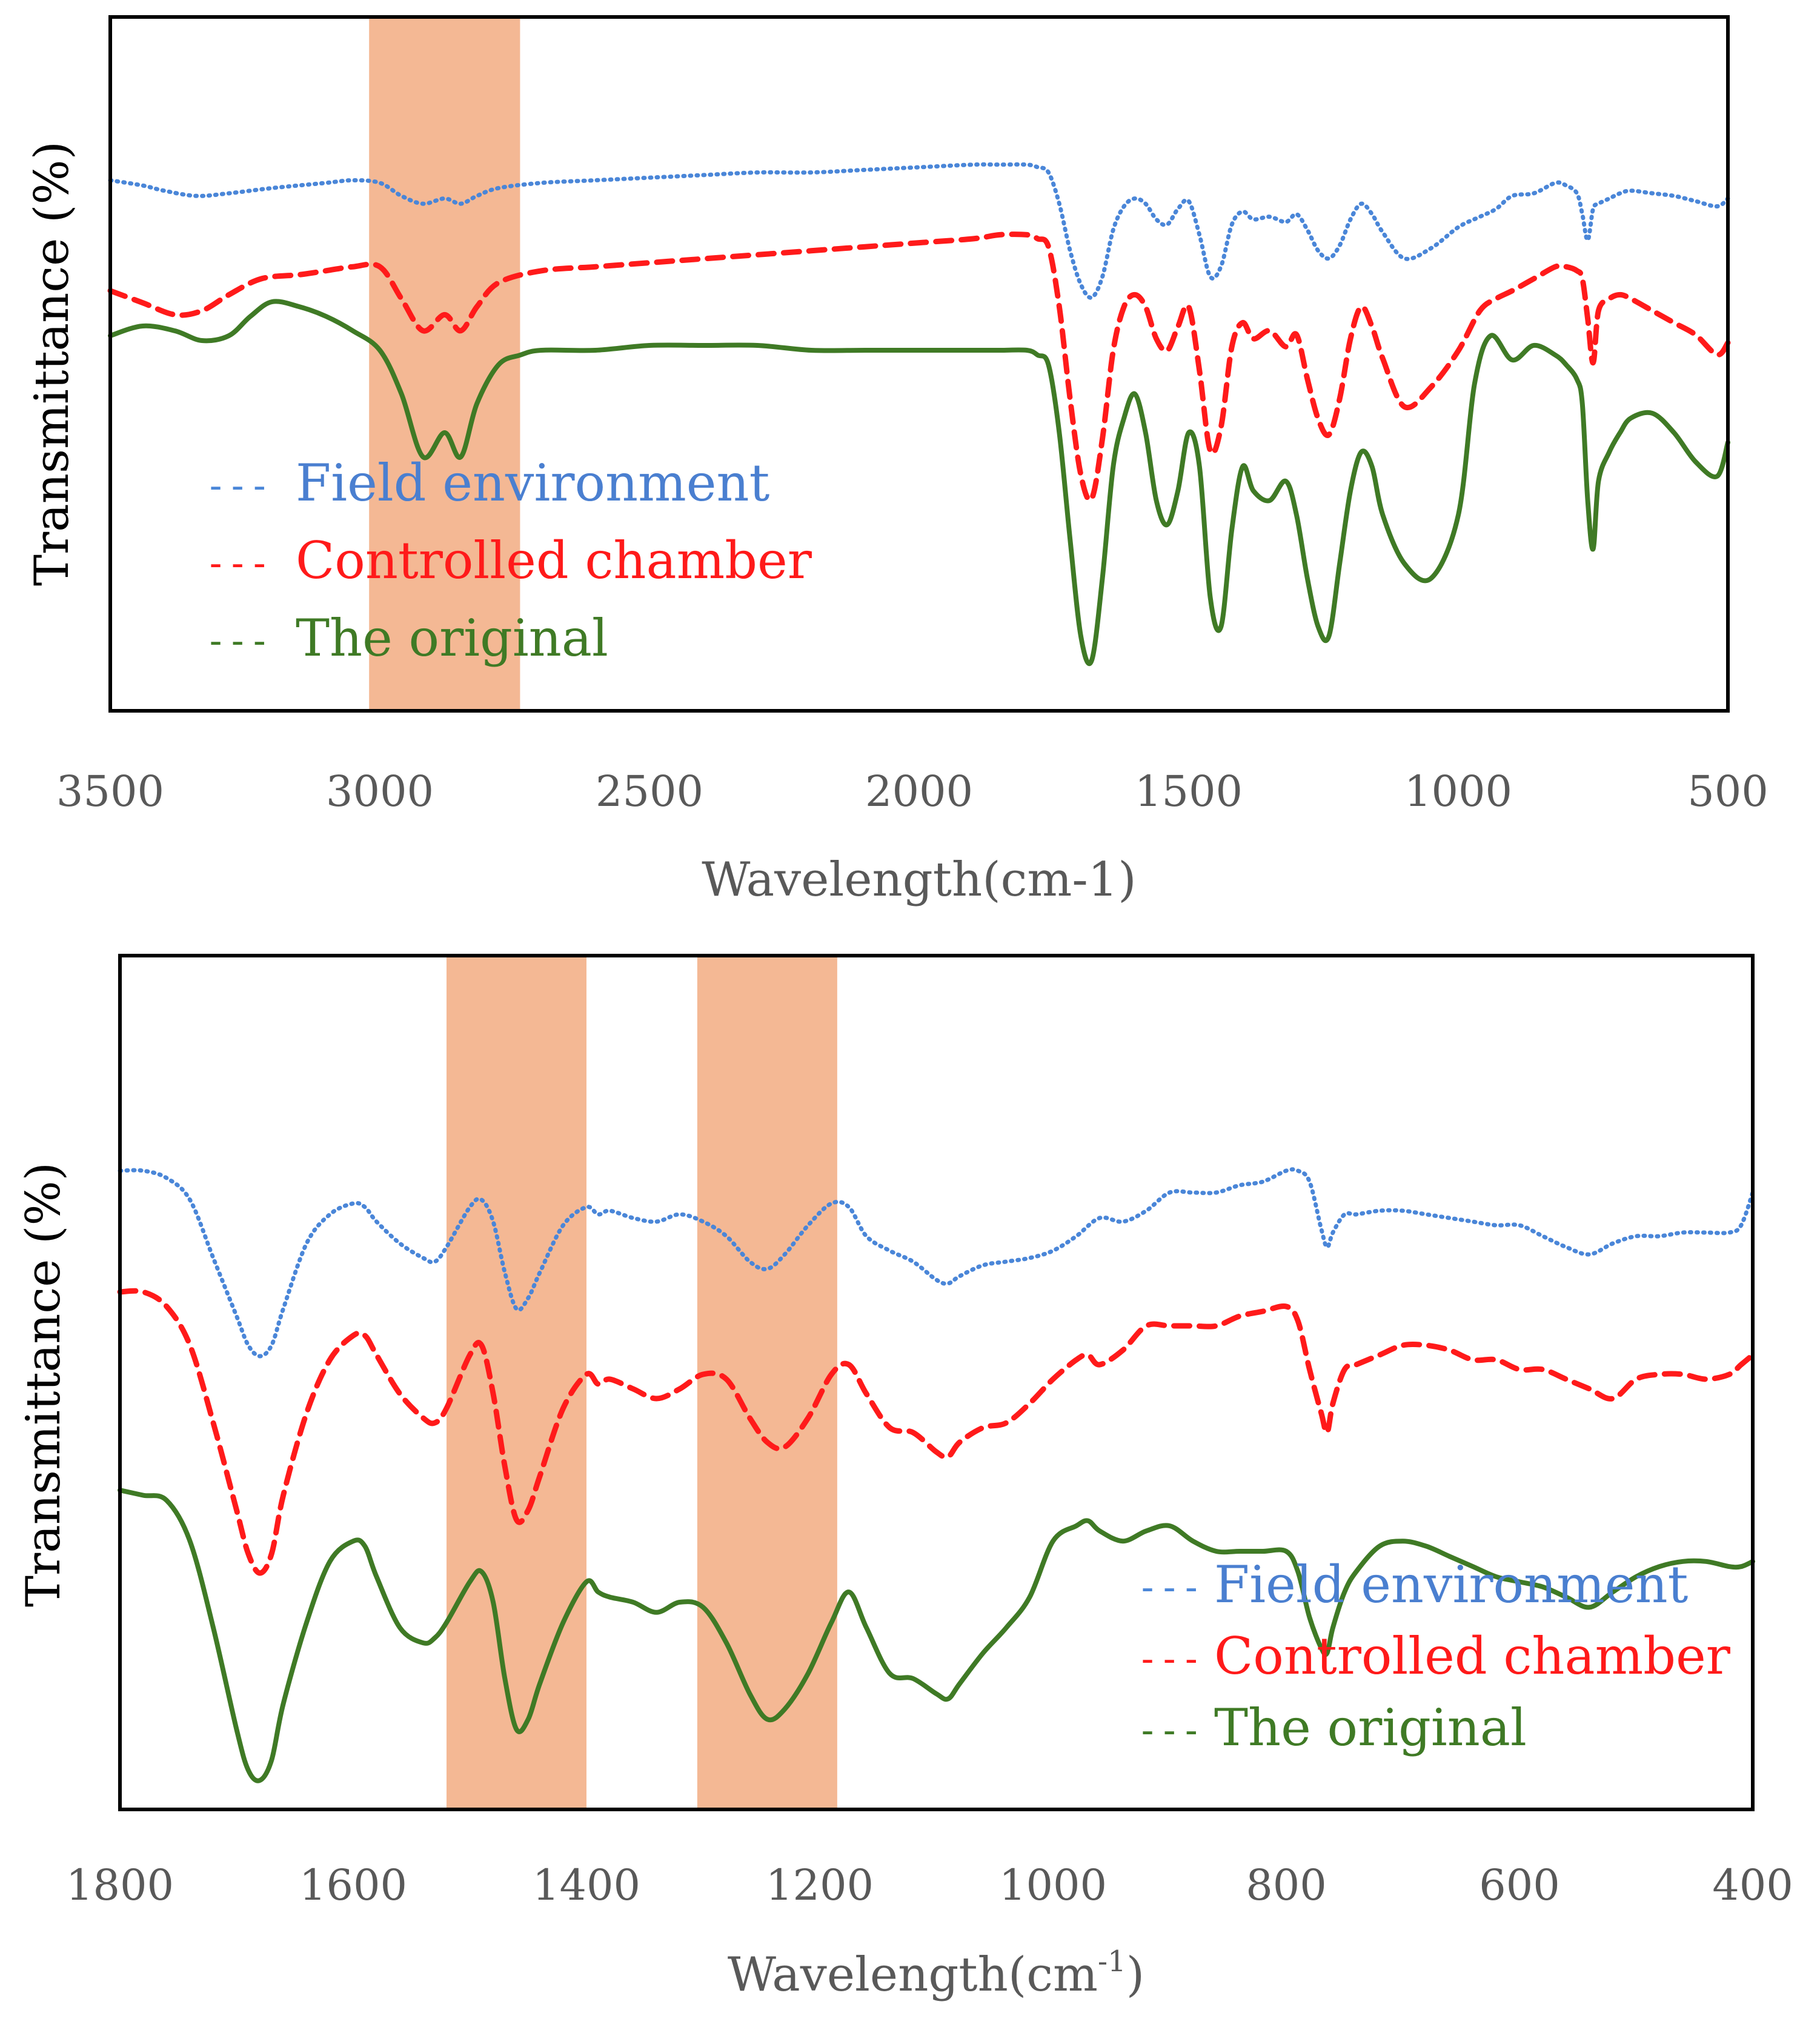  I want to click on bottom-x-tick-1800: 1800, so click(120, 1885).